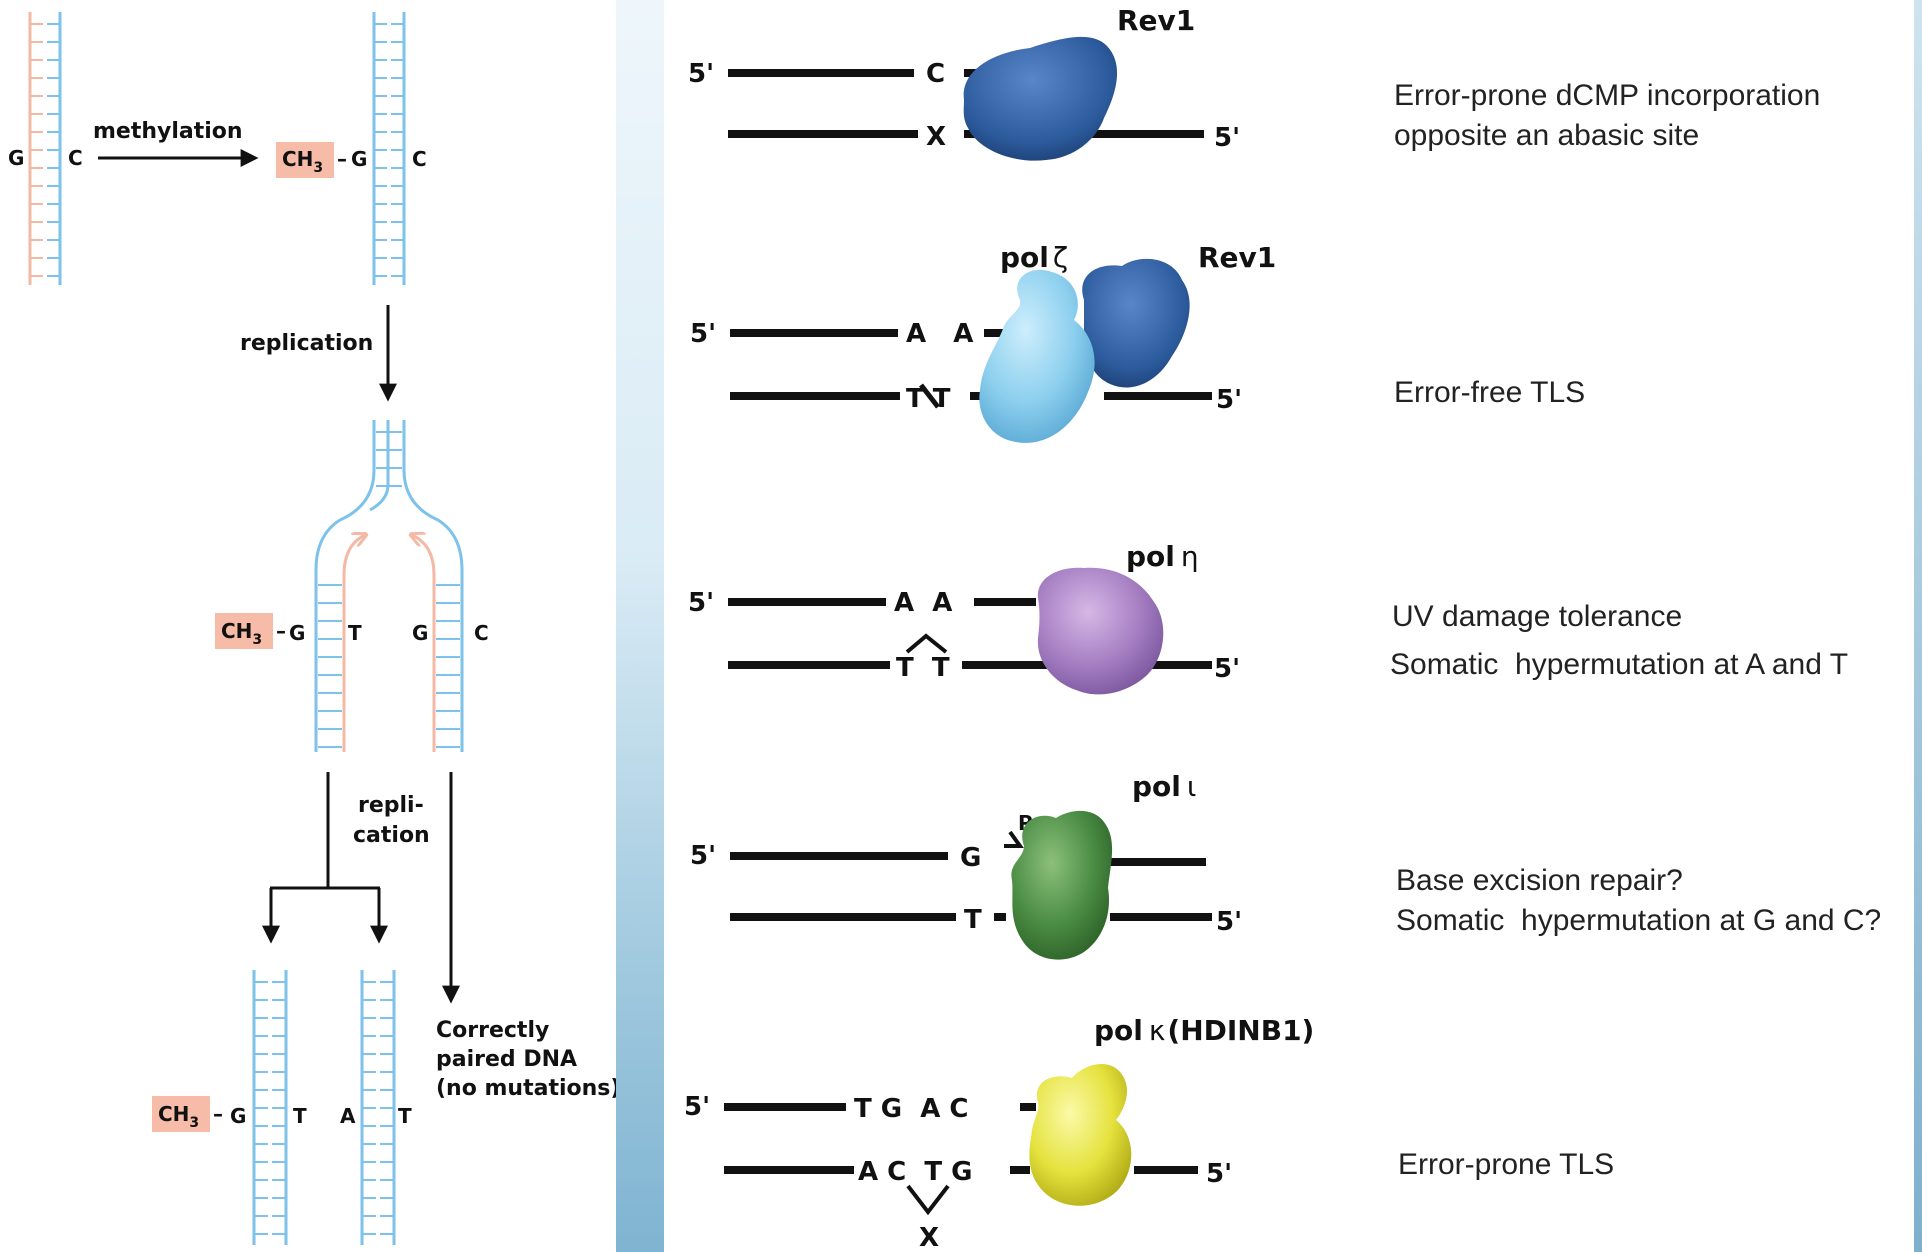 The image size is (1922, 1252). What do you see at coordinates (168, 131) in the screenshot?
I see `methylation-label: methylation` at bounding box center [168, 131].